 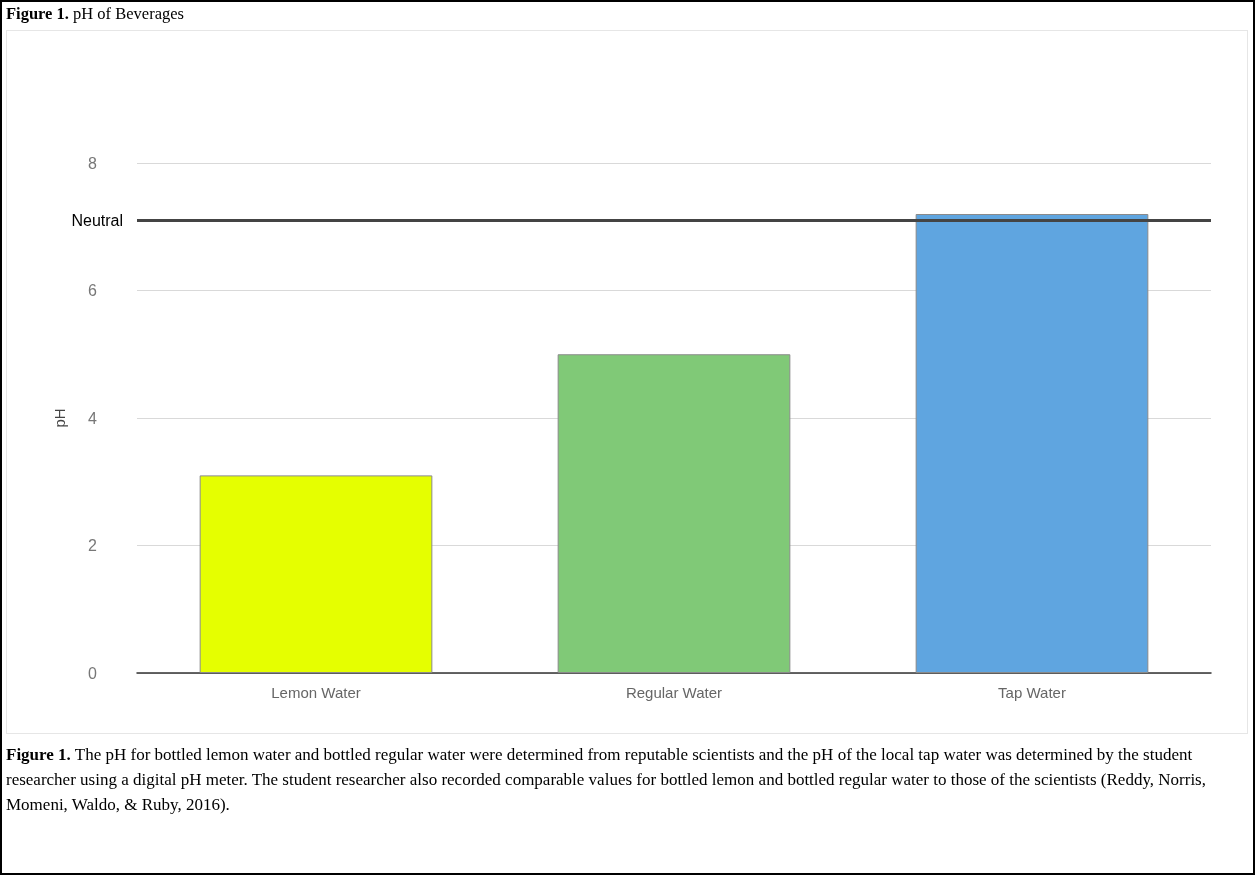 I want to click on caption: Figure 1. The pH for bottled lemon water and bottled regular water were determined from reputable scientists and the pH of the local tap water was determined by the student researcher using a digital pH meter. The student researcher also recorded comparable values for bottled lemon and bottled regular water to those of the scientists (Reddy, Norris, Momeni, Waldo, & Ruby, 2016)., so click(x=606, y=779).